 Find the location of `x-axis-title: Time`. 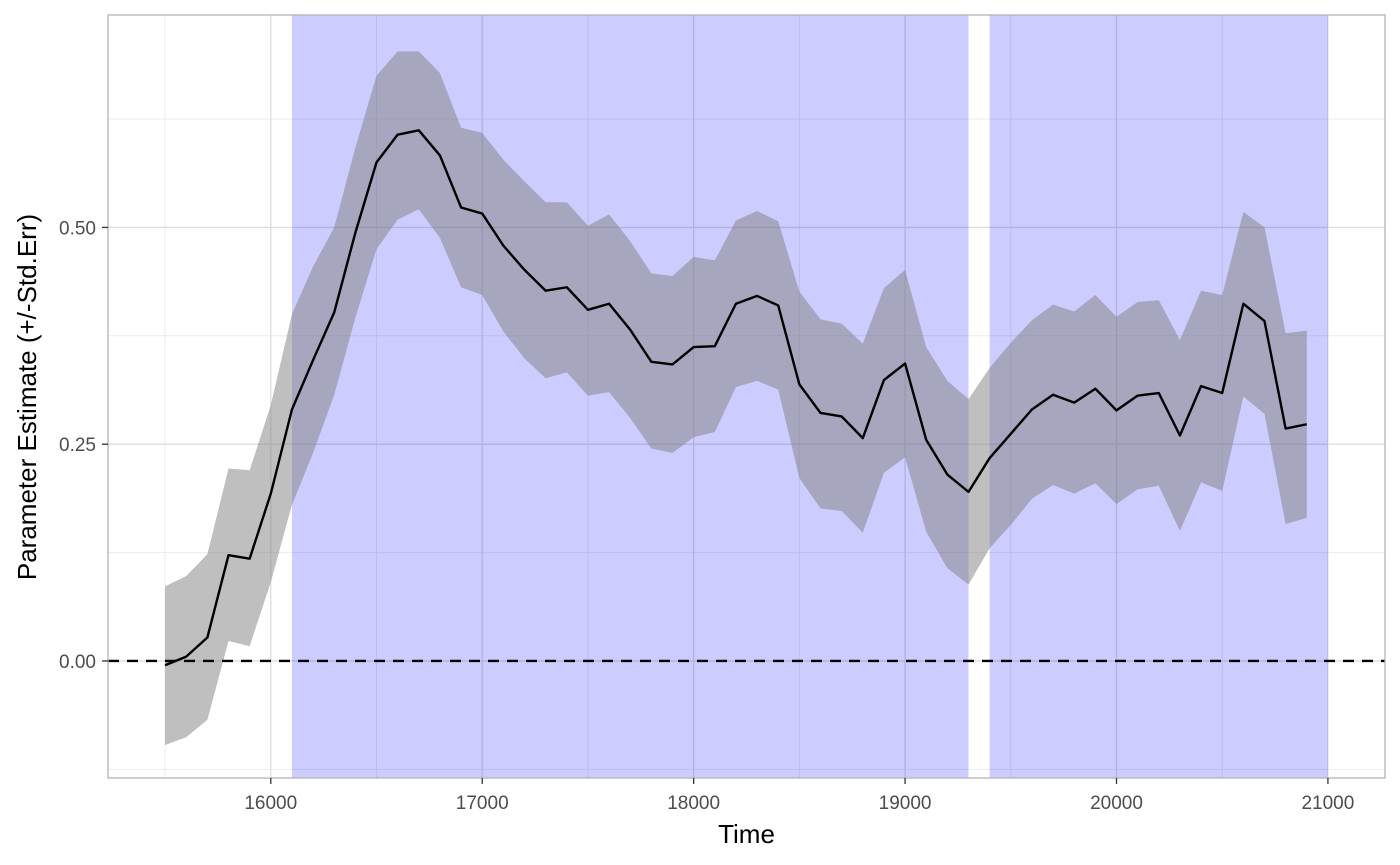

x-axis-title: Time is located at coordinates (746, 834).